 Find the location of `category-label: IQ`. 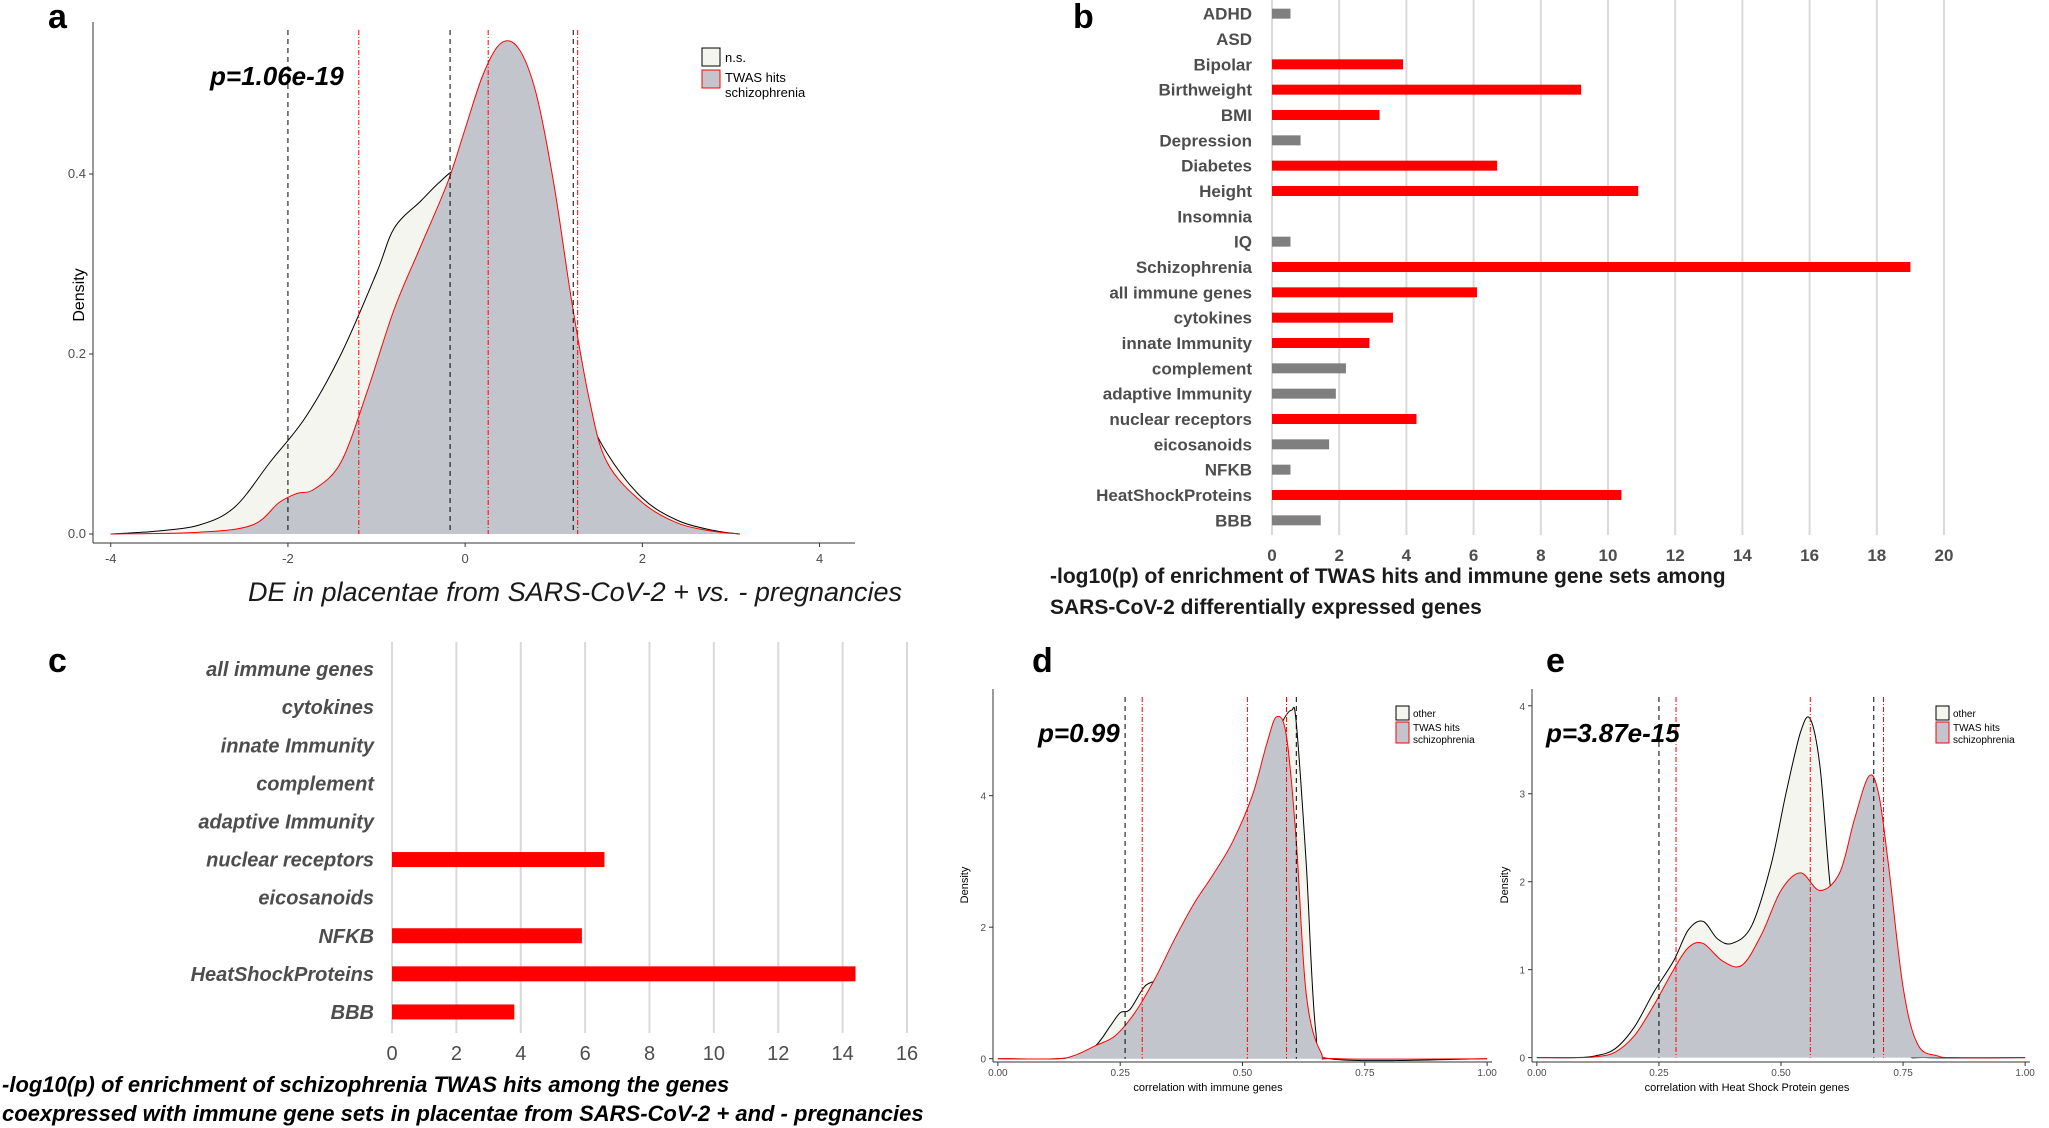

category-label: IQ is located at coordinates (1243, 242).